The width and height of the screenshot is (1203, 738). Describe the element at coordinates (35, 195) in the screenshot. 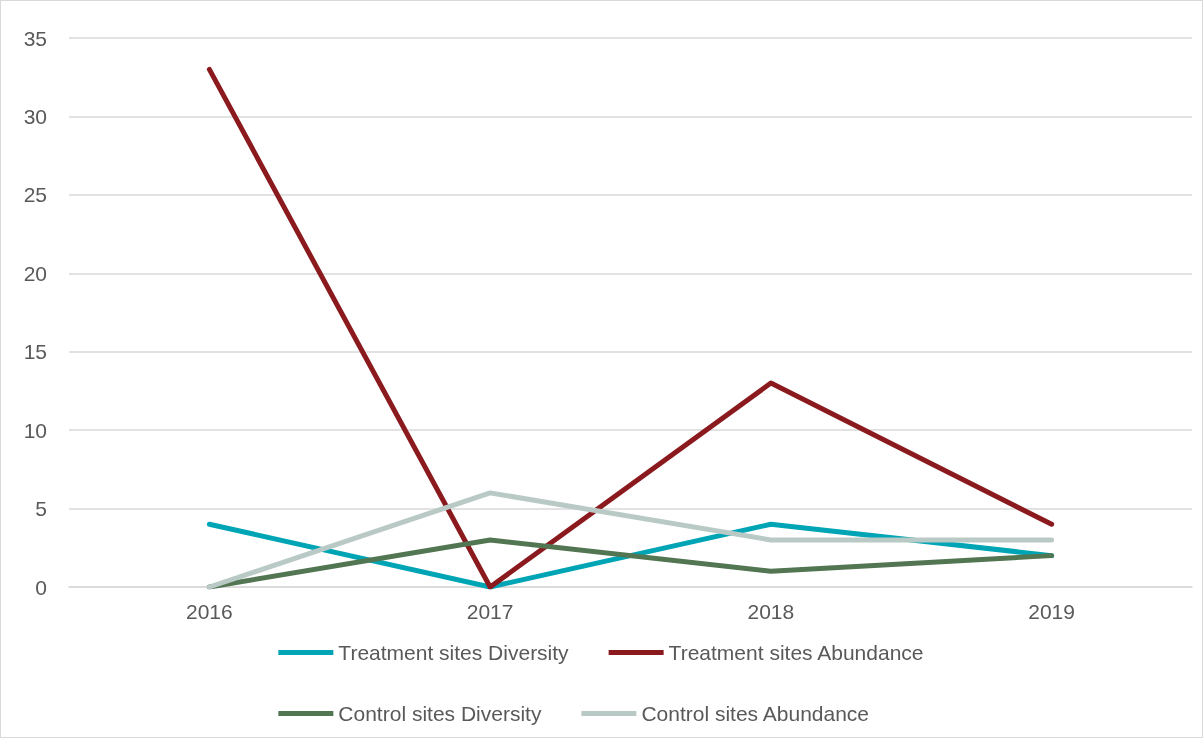

I see `y-tick-label: 25` at that location.